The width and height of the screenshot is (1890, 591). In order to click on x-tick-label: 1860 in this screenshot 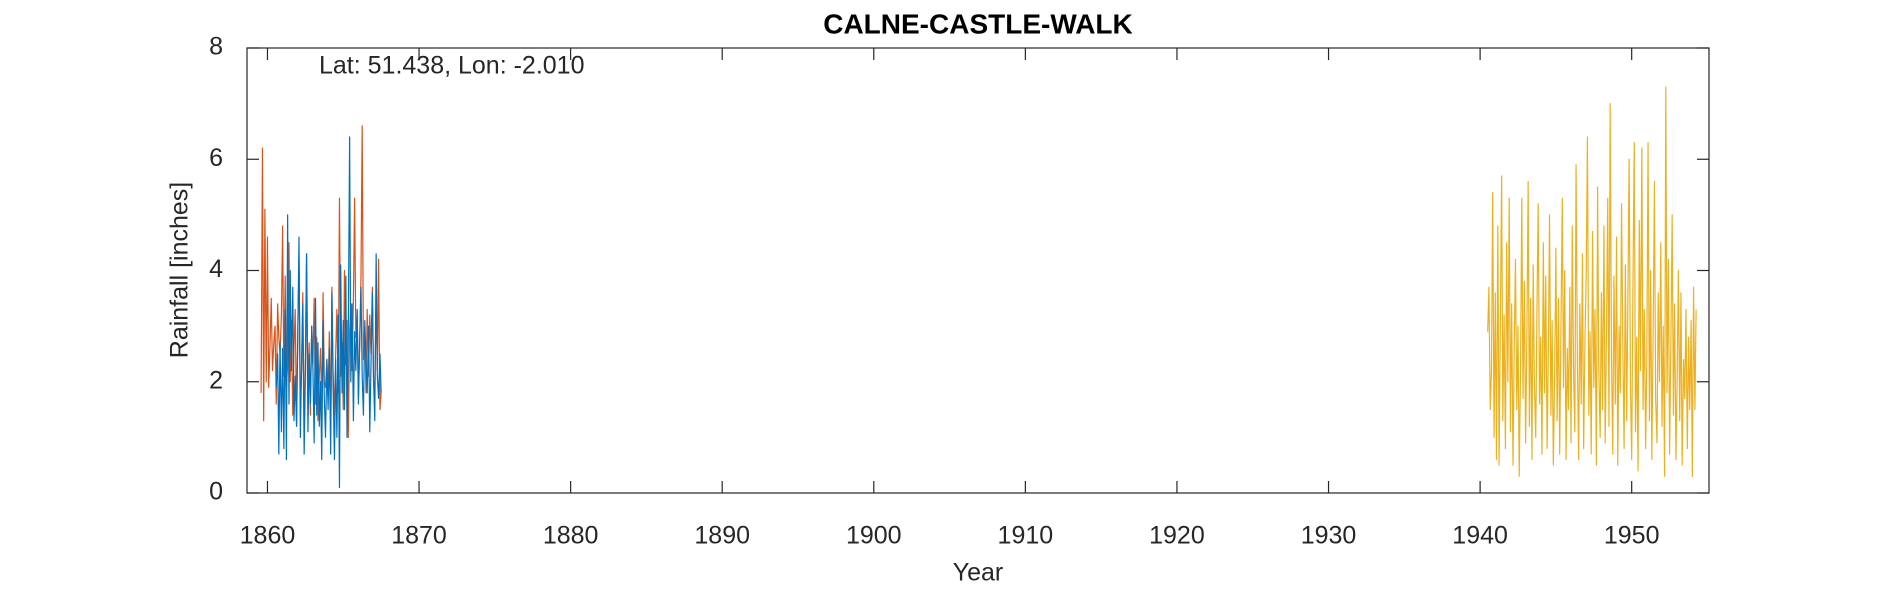, I will do `click(268, 536)`.